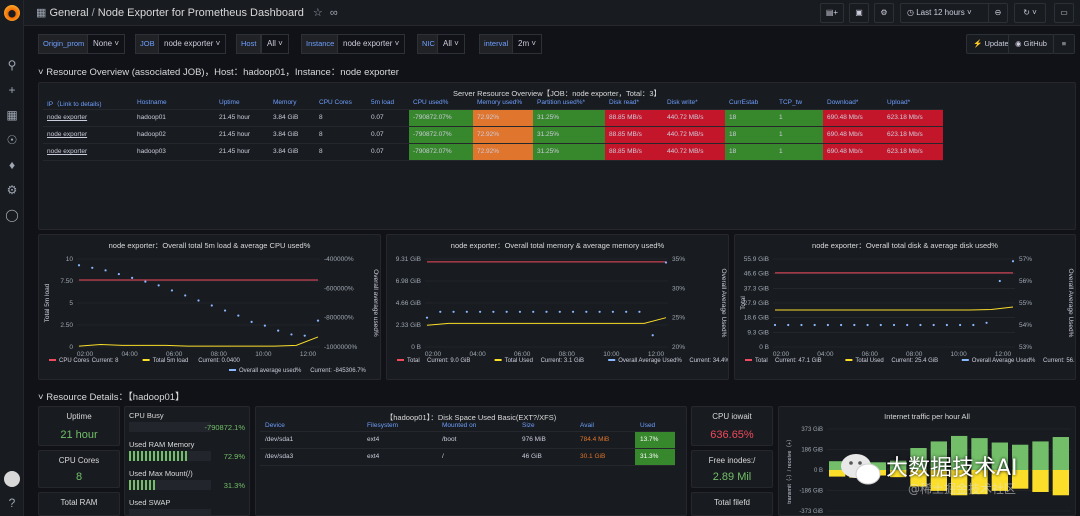  I want to click on apps-icon: ▦, so click(41, 13).